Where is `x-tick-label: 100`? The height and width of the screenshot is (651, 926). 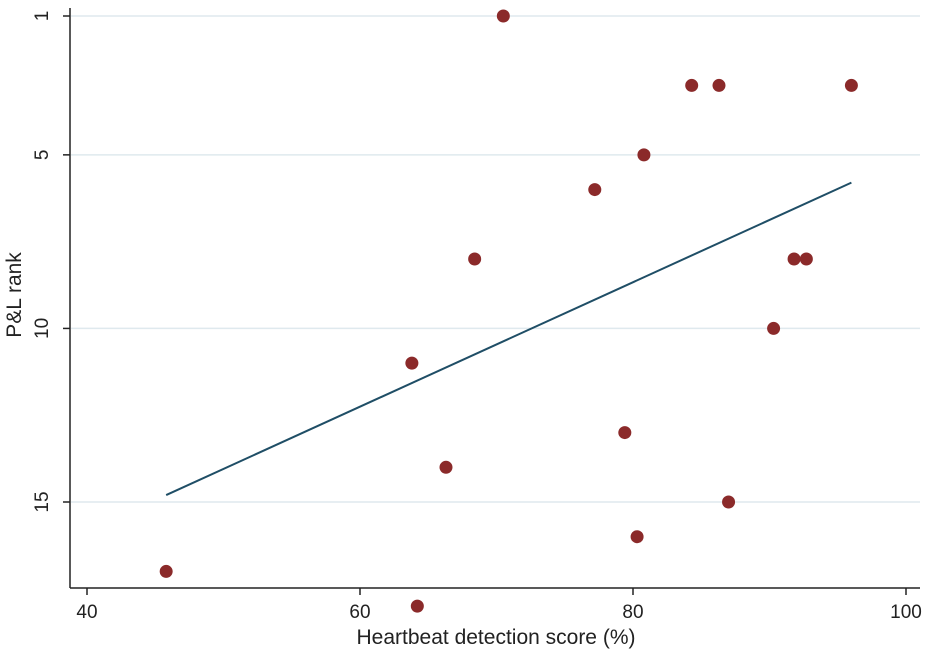
x-tick-label: 100 is located at coordinates (906, 612).